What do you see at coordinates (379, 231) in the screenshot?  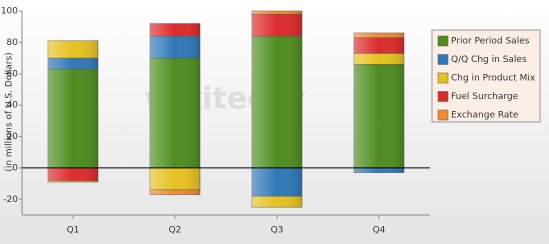 I see `x-tick-label: Q4` at bounding box center [379, 231].